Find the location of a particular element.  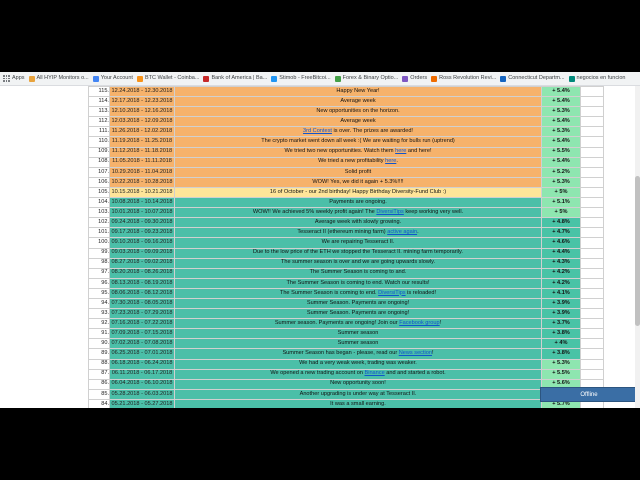

row-number: 102. is located at coordinates (99, 223).